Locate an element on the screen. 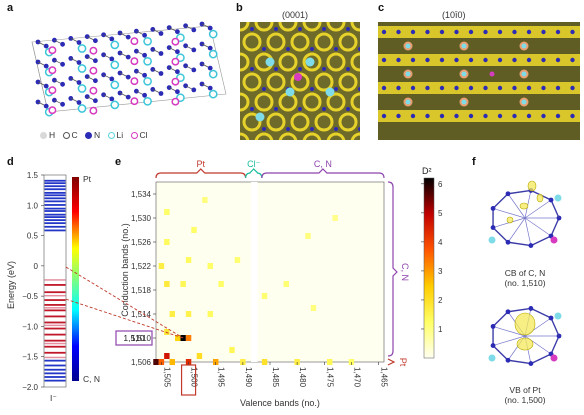 This screenshot has width=584, height=415. e-xtick-label: 1,495 is located at coordinates (221, 377).